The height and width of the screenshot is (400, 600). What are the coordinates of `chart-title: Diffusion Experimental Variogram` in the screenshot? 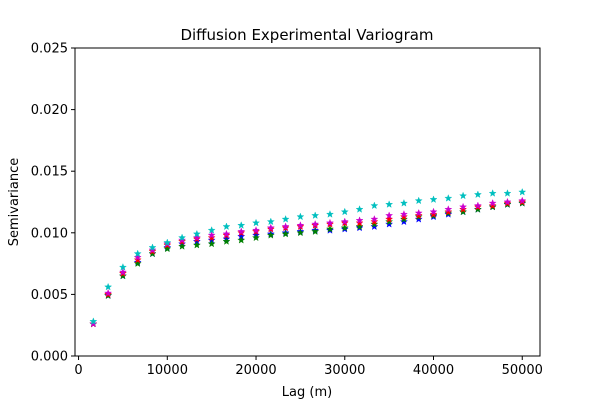 It's located at (306, 35).